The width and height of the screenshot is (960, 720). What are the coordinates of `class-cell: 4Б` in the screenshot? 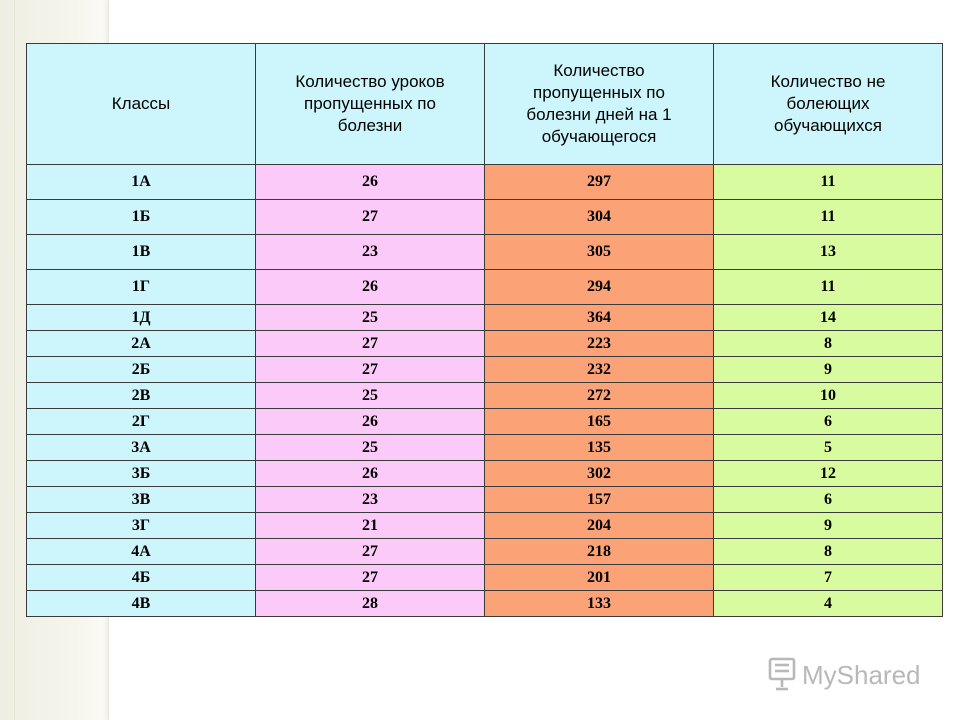 It's located at (141, 577).